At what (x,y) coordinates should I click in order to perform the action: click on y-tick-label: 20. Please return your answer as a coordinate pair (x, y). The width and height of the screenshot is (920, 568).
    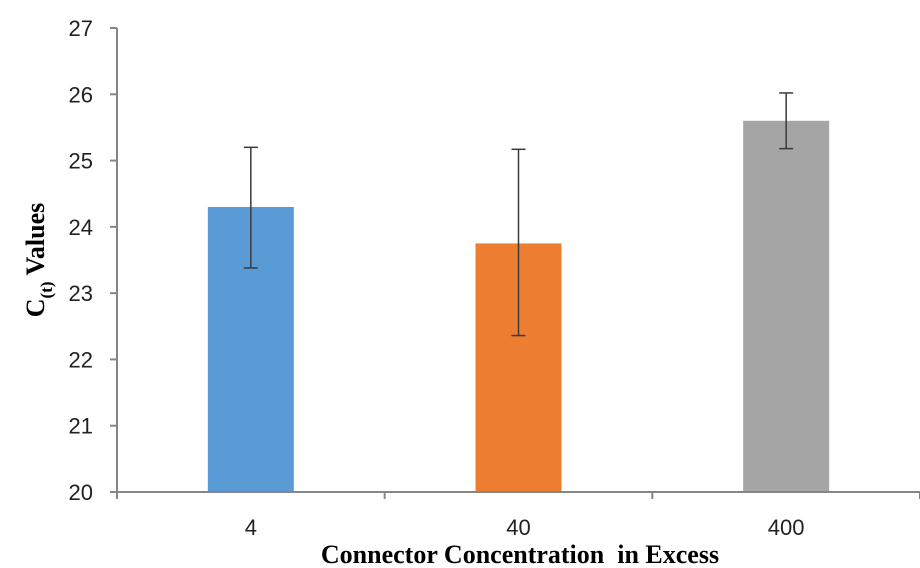
    Looking at the image, I should click on (81, 492).